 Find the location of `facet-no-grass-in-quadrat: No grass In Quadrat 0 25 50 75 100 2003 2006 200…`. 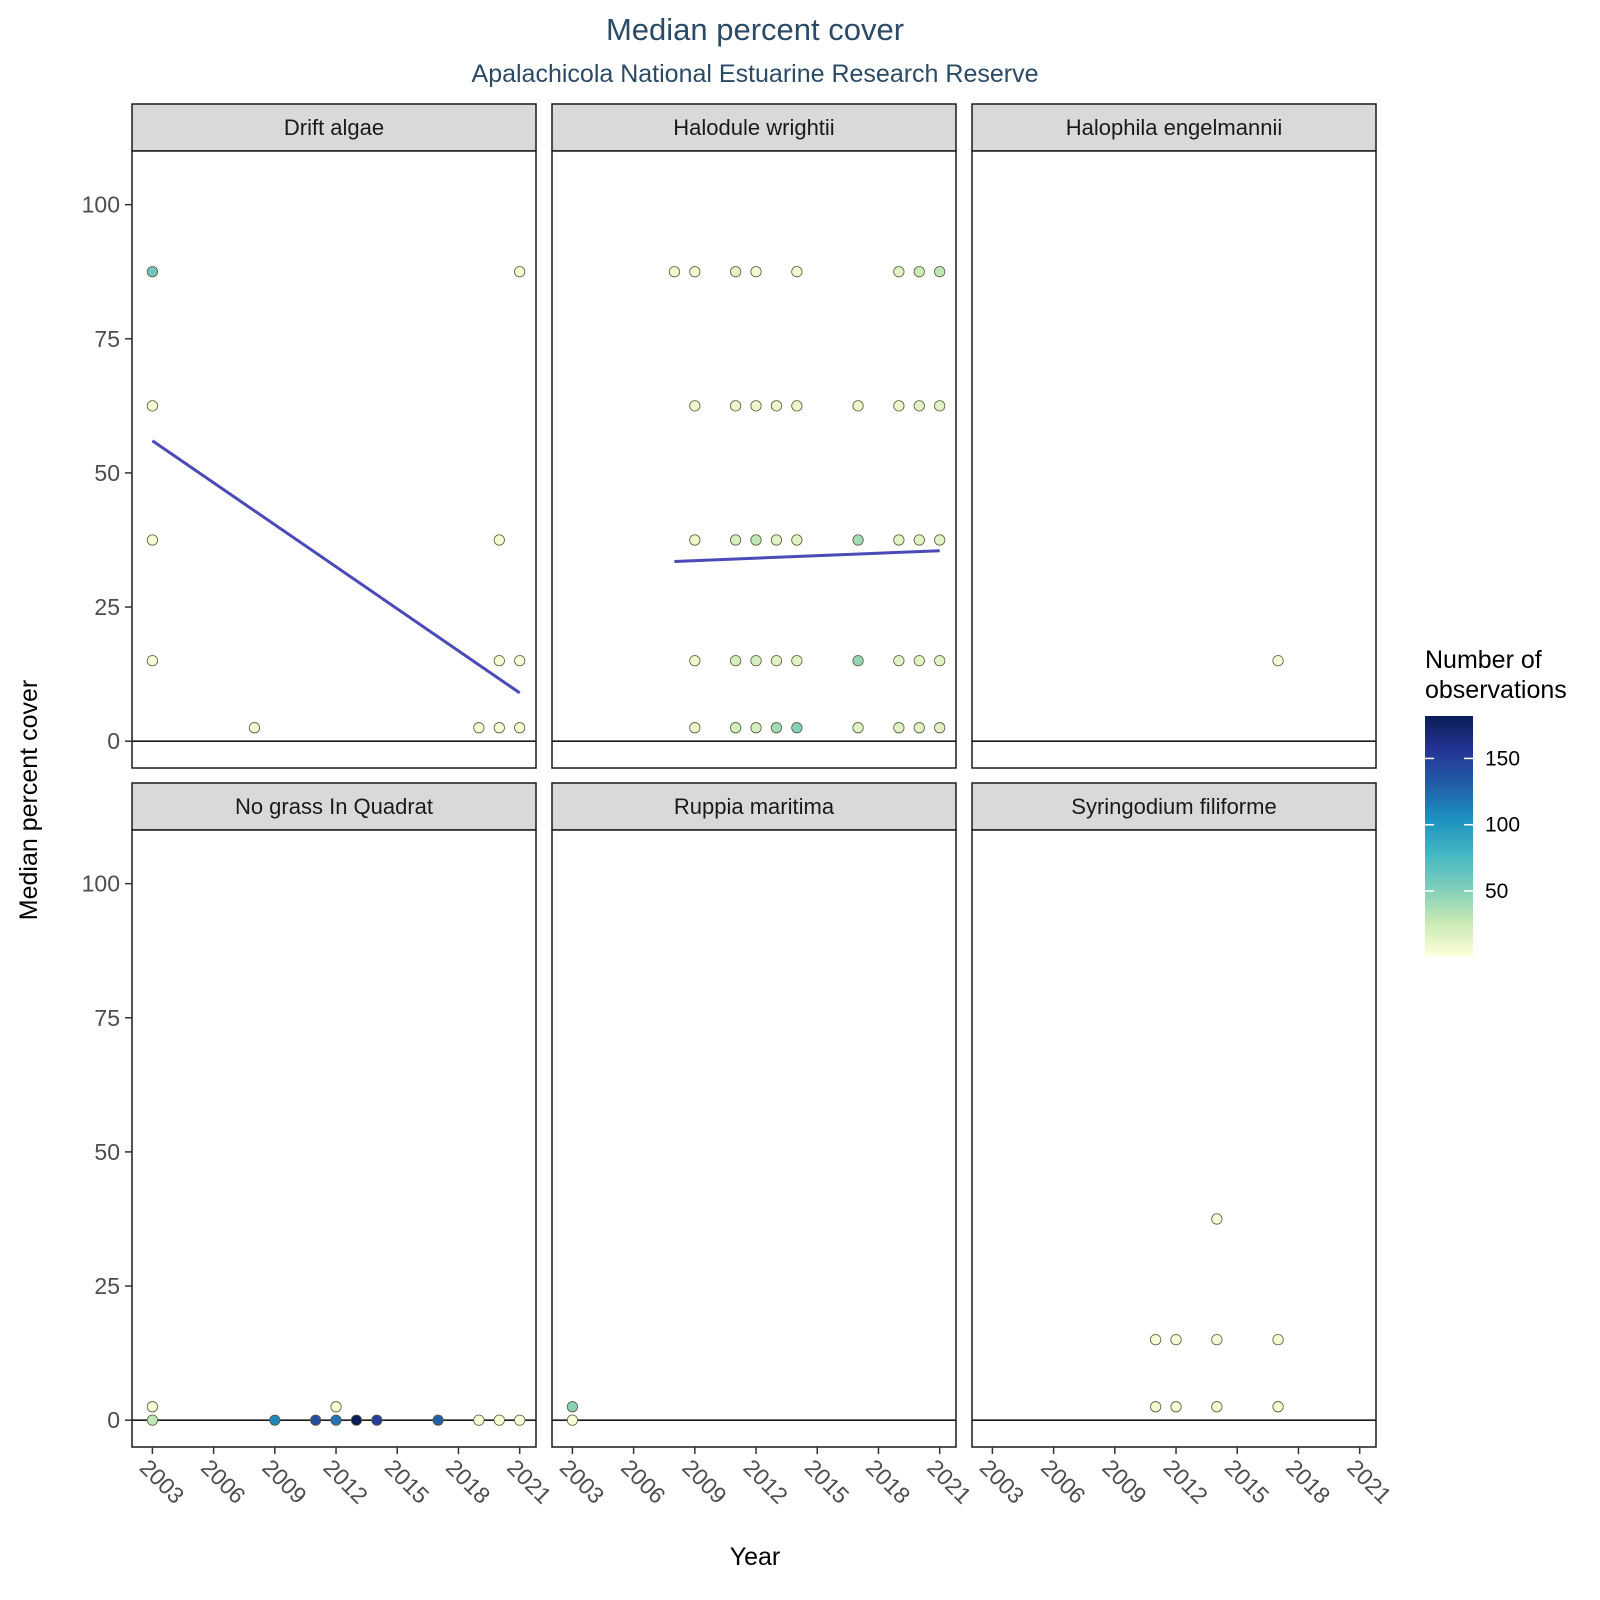

facet-no-grass-in-quadrat: No grass In Quadrat 0 25 50 75 100 2003 2006 200… is located at coordinates (319, 1145).